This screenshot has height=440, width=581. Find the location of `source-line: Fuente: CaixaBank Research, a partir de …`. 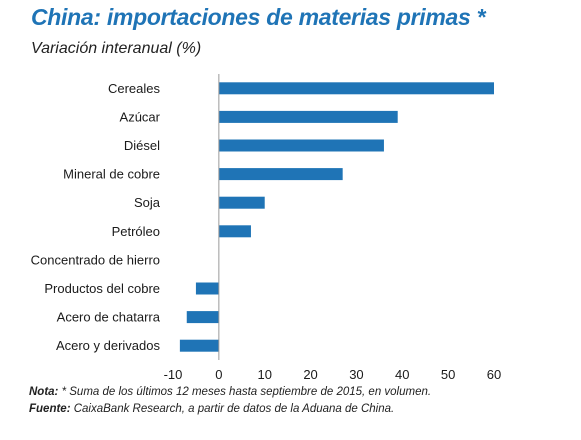

source-line: Fuente: CaixaBank Research, a partir de … is located at coordinates (230, 409).